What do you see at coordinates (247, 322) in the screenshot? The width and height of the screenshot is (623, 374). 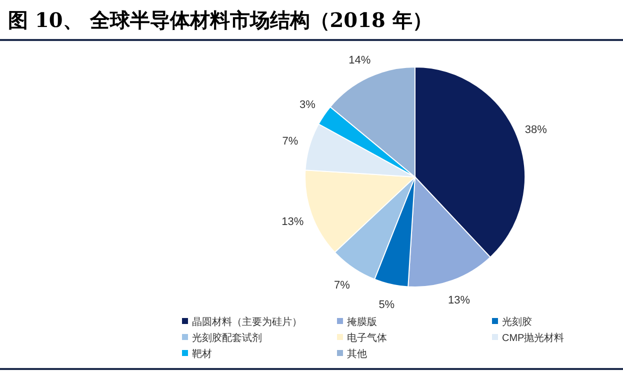 I see `legend-label: 晶圆材料（主要为硅片）` at bounding box center [247, 322].